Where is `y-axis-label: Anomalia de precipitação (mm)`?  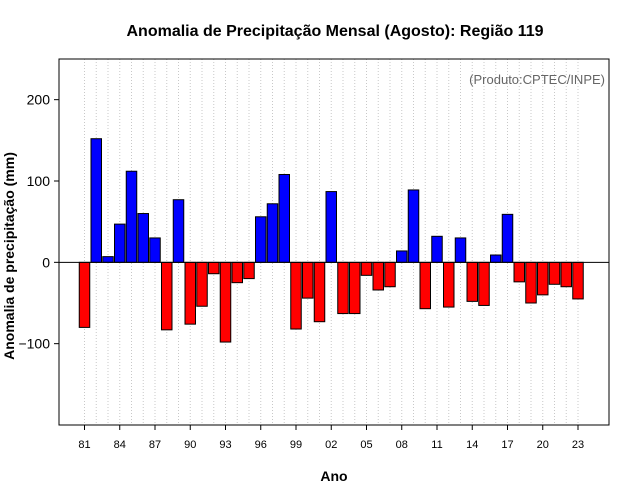
y-axis-label: Anomalia de precipitação (mm) is located at coordinates (9, 256).